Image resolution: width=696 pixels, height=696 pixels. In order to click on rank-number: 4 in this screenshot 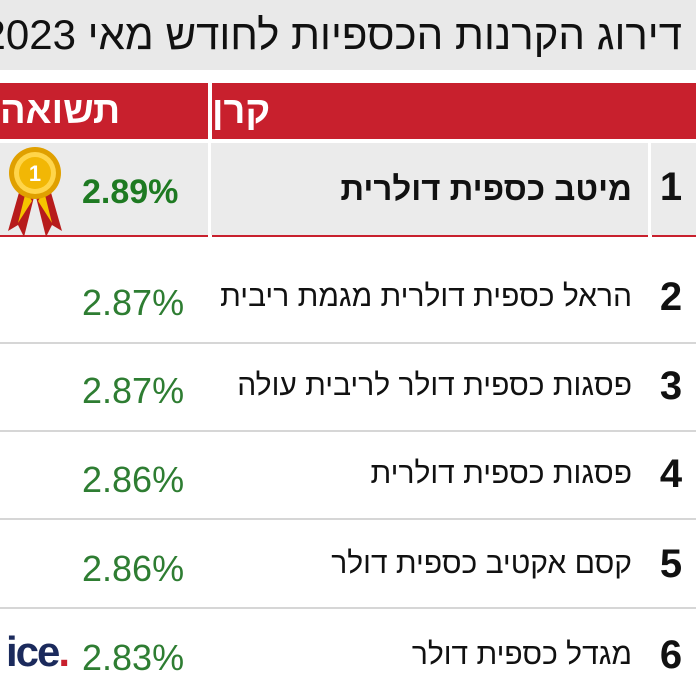, I will do `click(671, 474)`.